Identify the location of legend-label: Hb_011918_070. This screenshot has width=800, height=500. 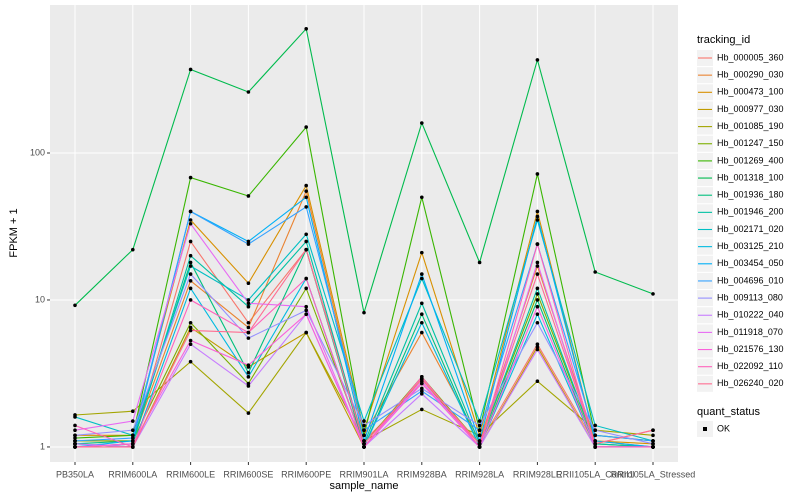
(750, 332).